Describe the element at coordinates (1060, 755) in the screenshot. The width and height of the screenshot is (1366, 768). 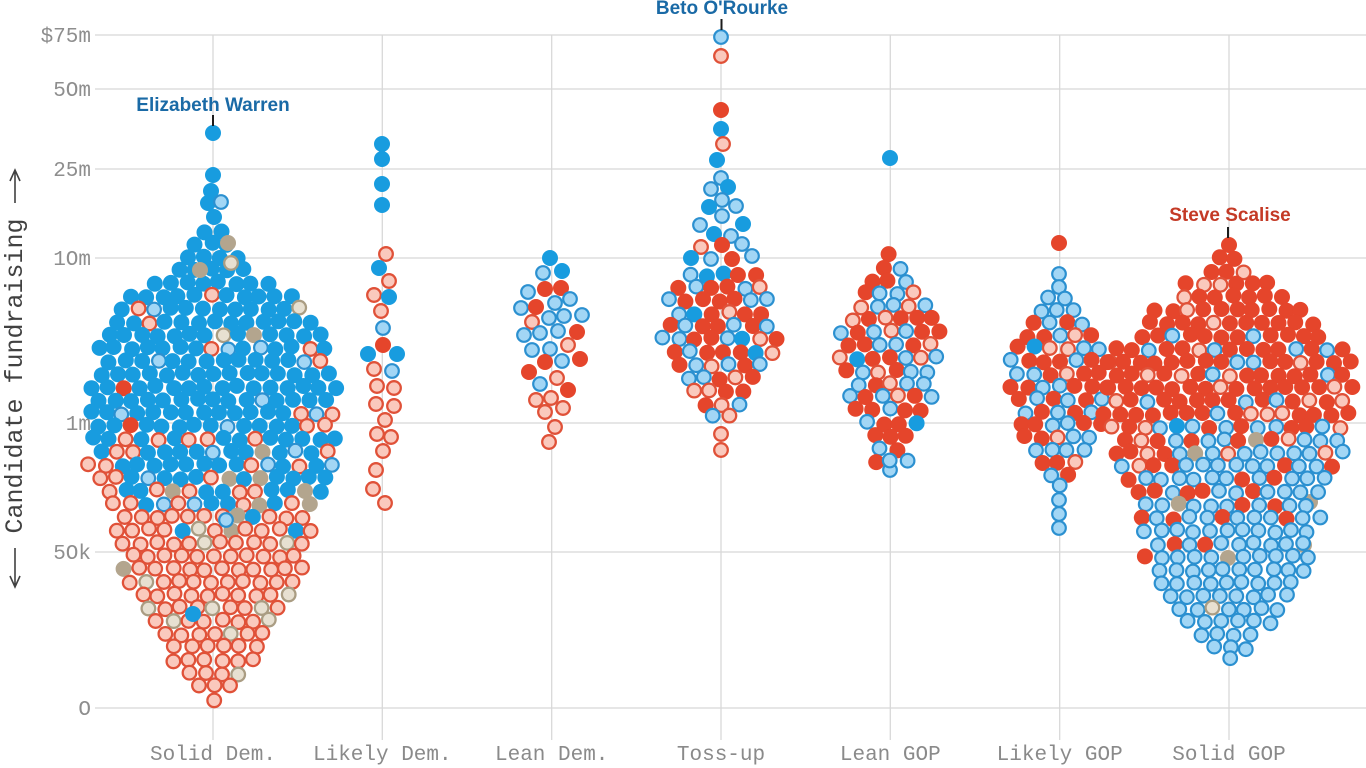
I see `svg-text: Likely GOP` at that location.